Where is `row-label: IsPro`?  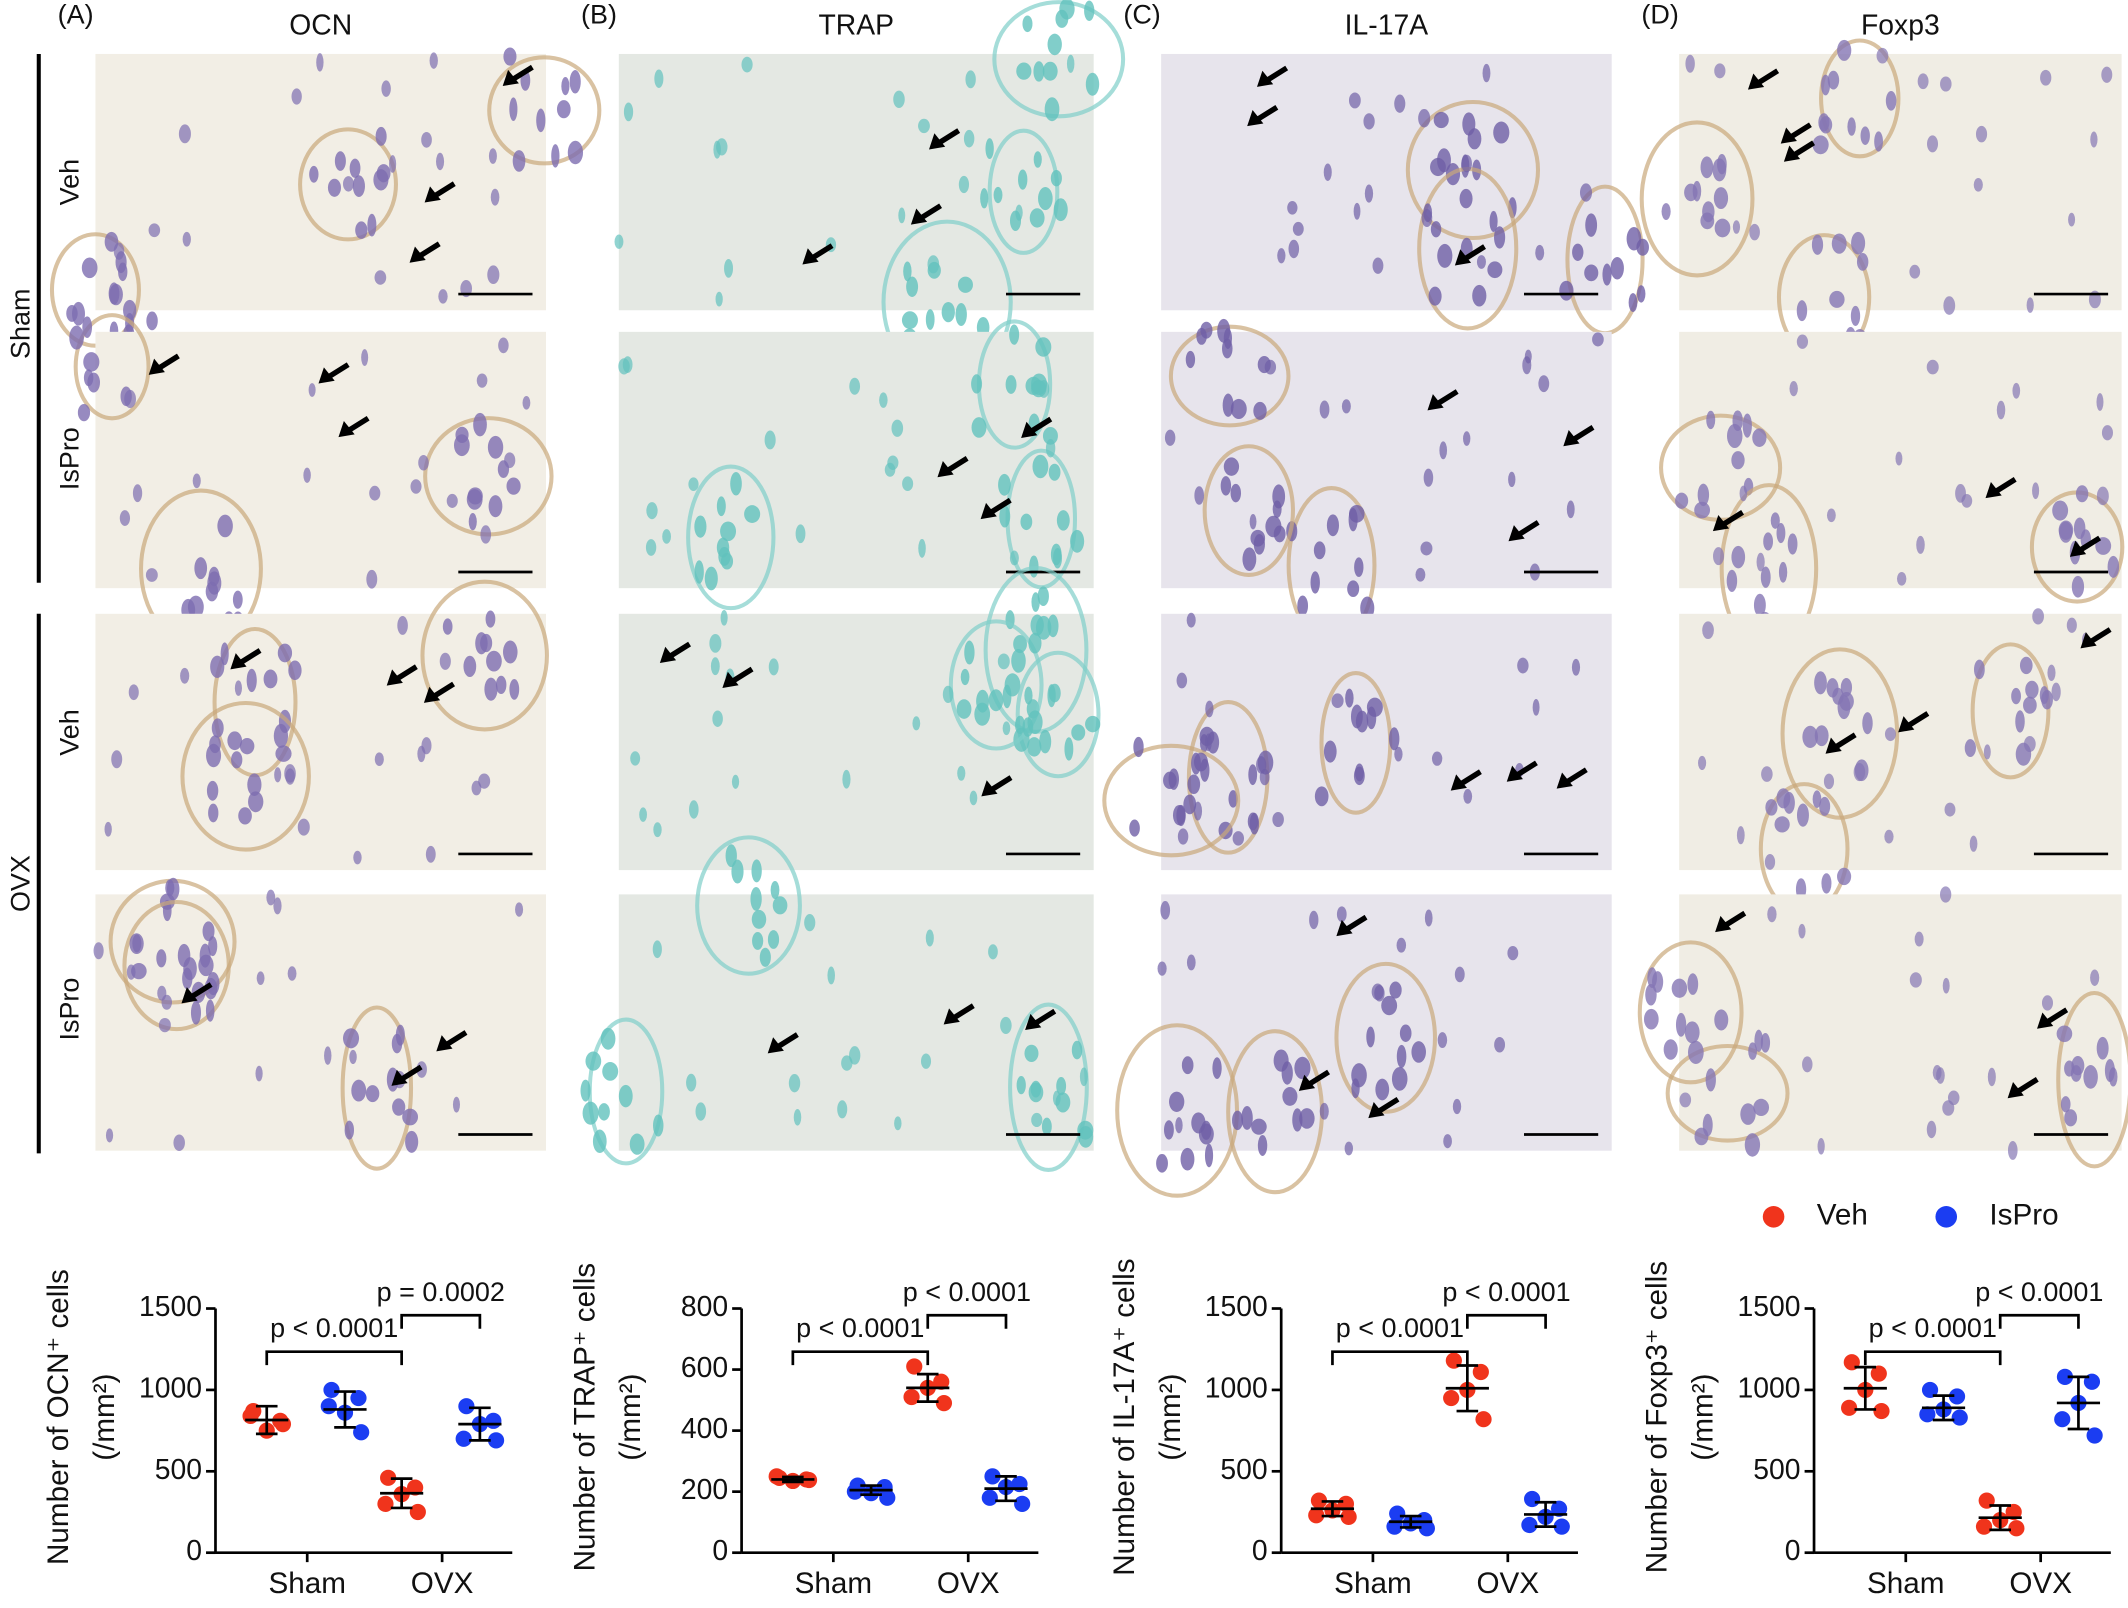 row-label: IsPro is located at coordinates (69, 458).